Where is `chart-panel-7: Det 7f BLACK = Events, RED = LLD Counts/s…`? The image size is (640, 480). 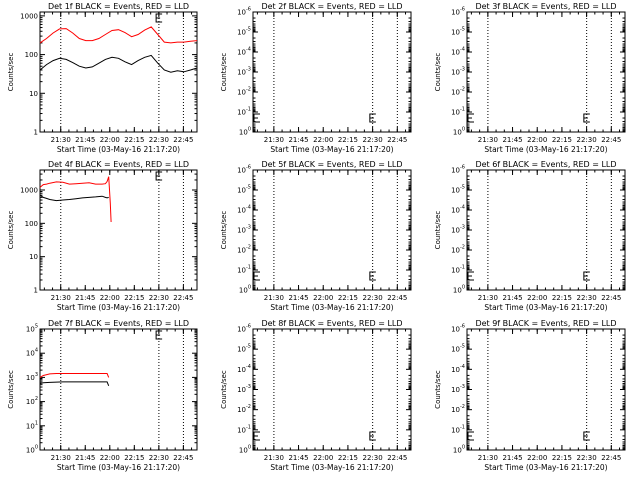
chart-panel-7: Det 7f BLACK = Events, RED = LLD Counts/s… is located at coordinates (102, 395).